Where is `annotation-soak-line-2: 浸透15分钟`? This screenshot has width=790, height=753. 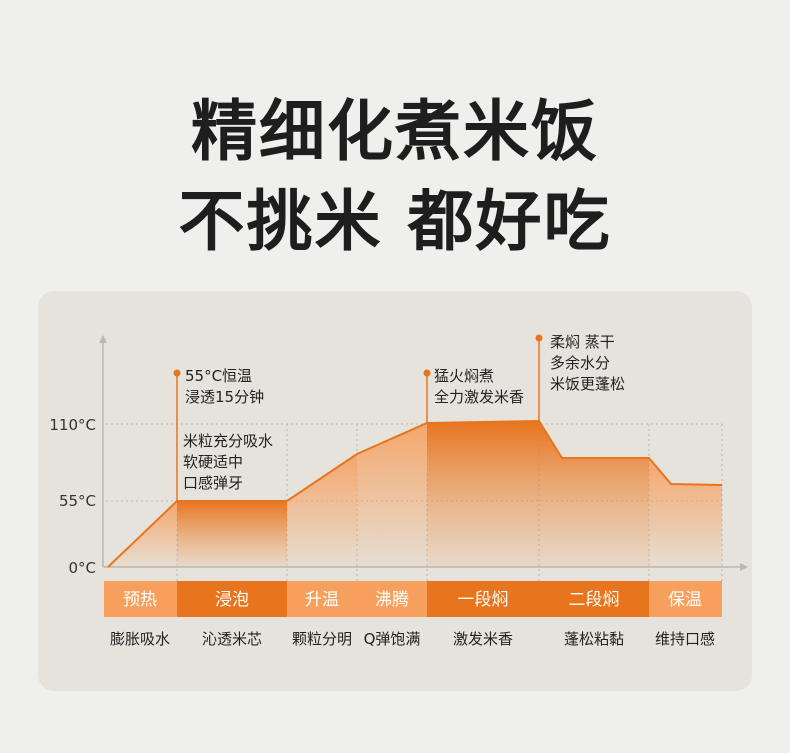 annotation-soak-line-2: 浸透15分钟 is located at coordinates (224, 397).